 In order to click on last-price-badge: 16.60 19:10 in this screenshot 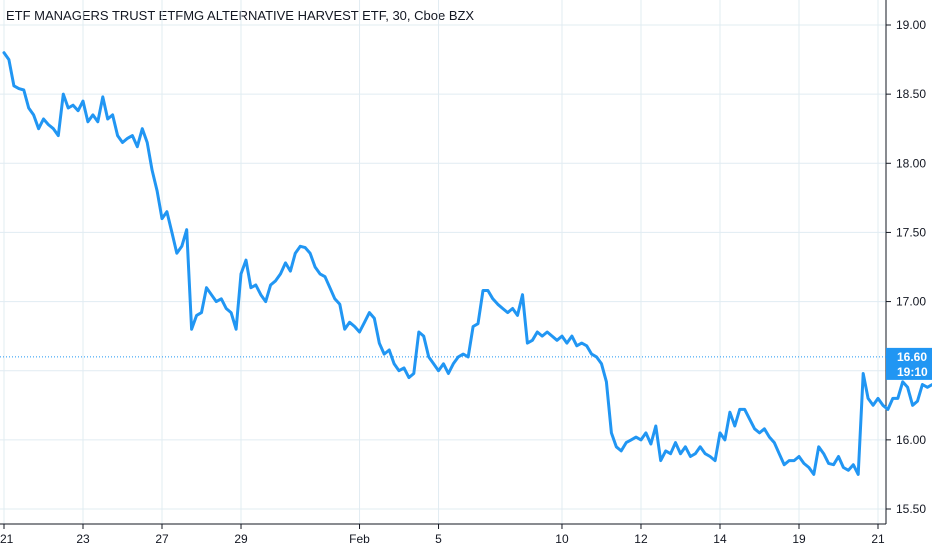, I will do `click(909, 363)`.